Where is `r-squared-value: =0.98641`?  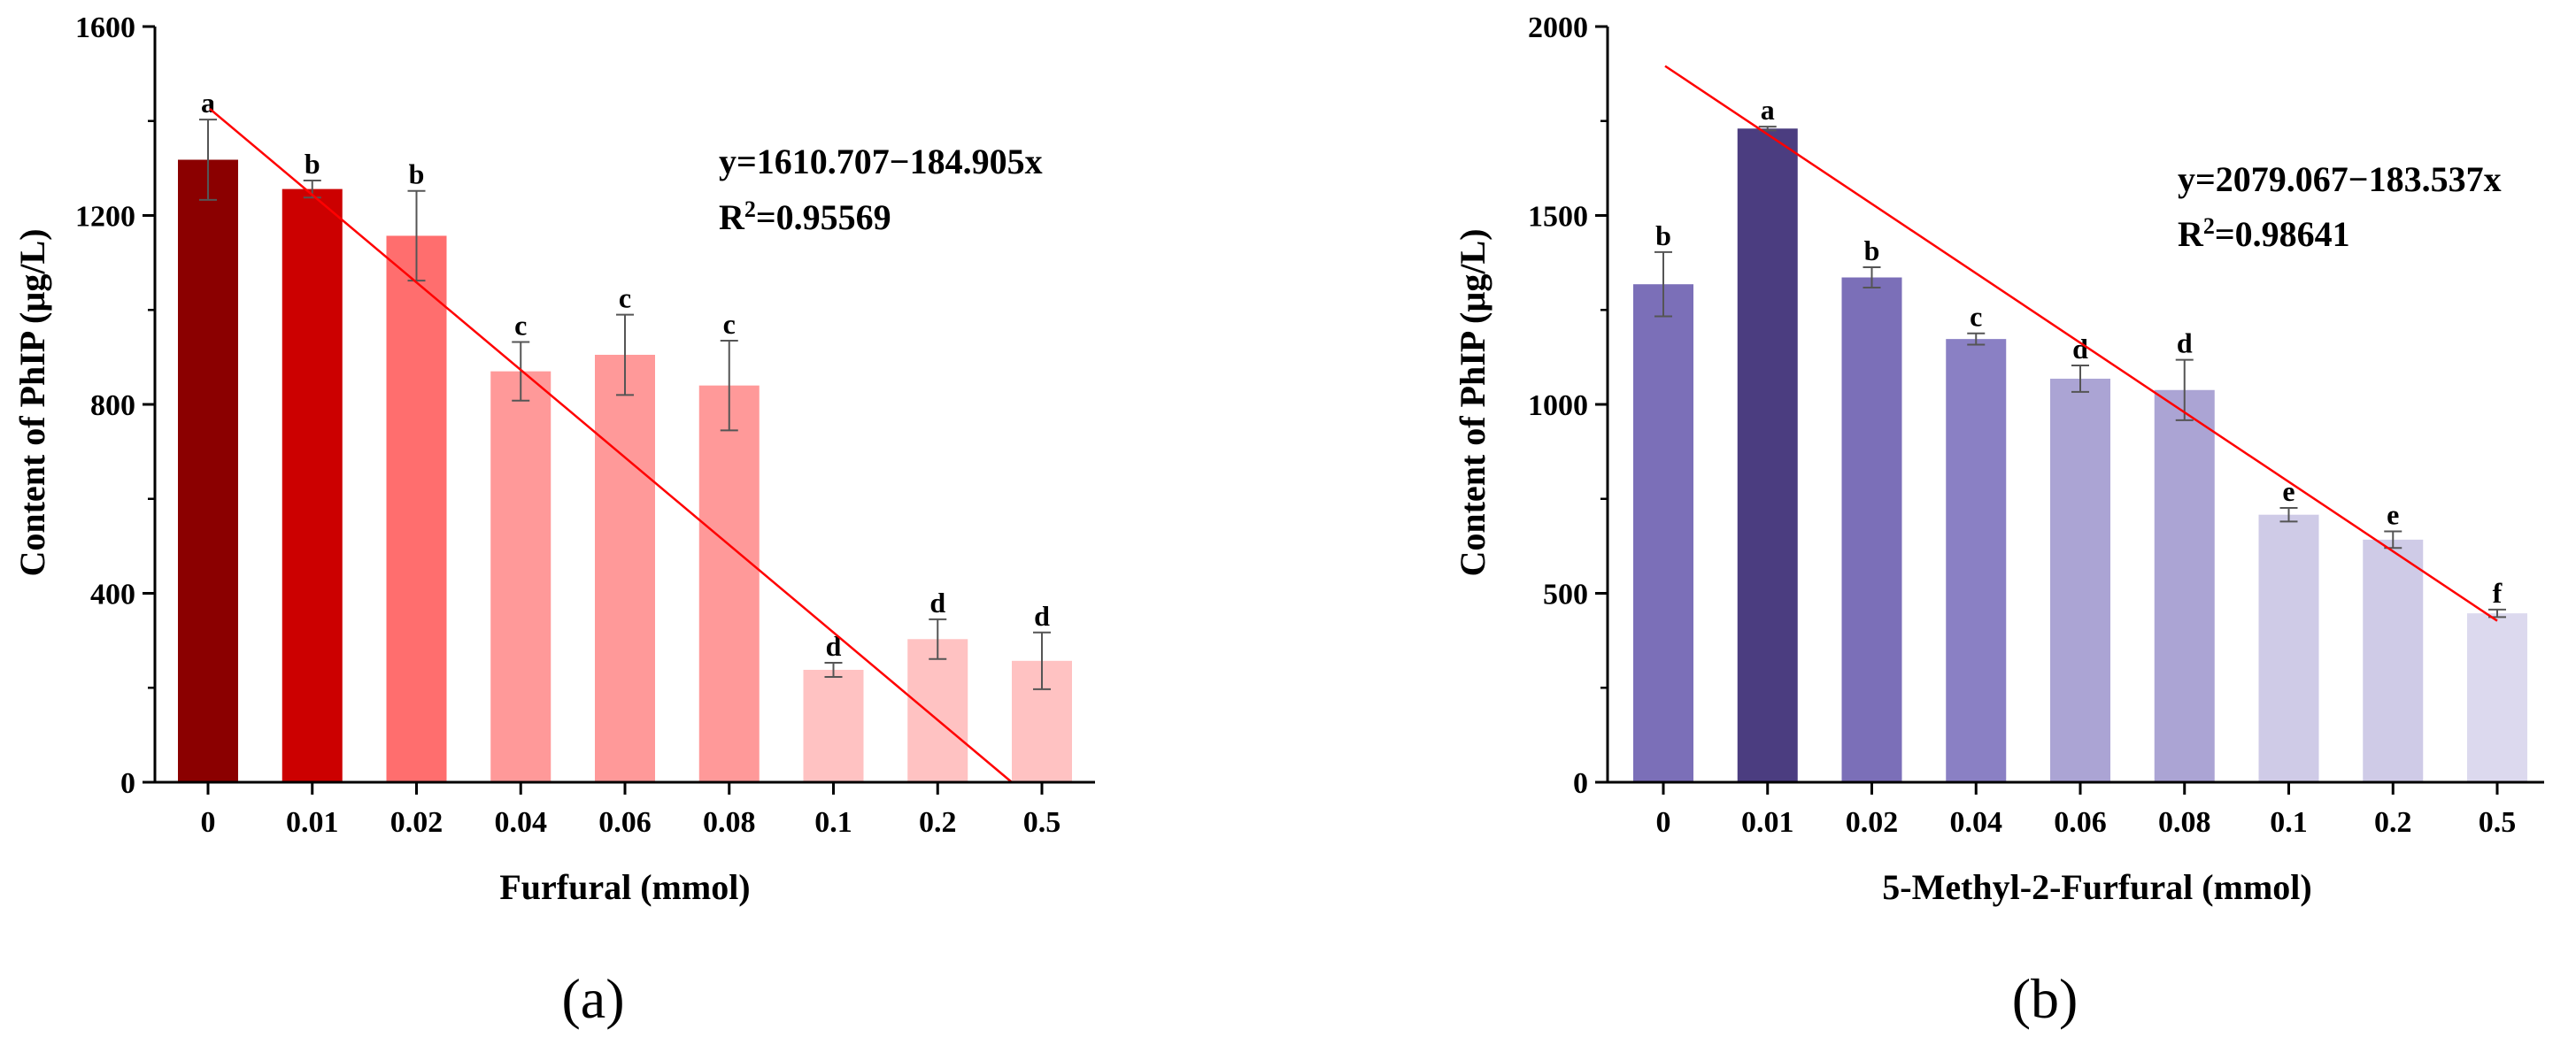
r-squared-value: =0.98641 is located at coordinates (2282, 234).